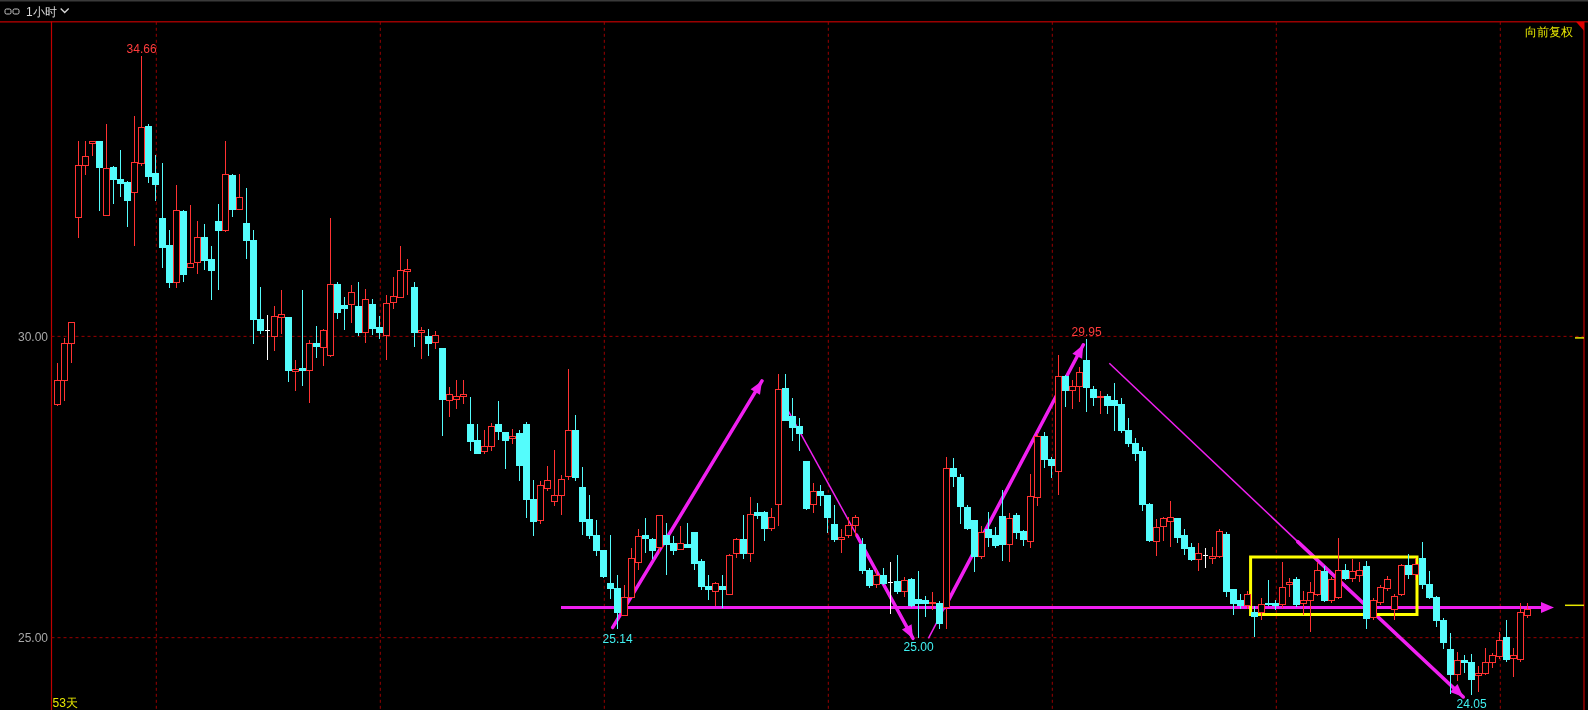 The image size is (1588, 710). I want to click on annotation: 29.95, so click(1086, 332).